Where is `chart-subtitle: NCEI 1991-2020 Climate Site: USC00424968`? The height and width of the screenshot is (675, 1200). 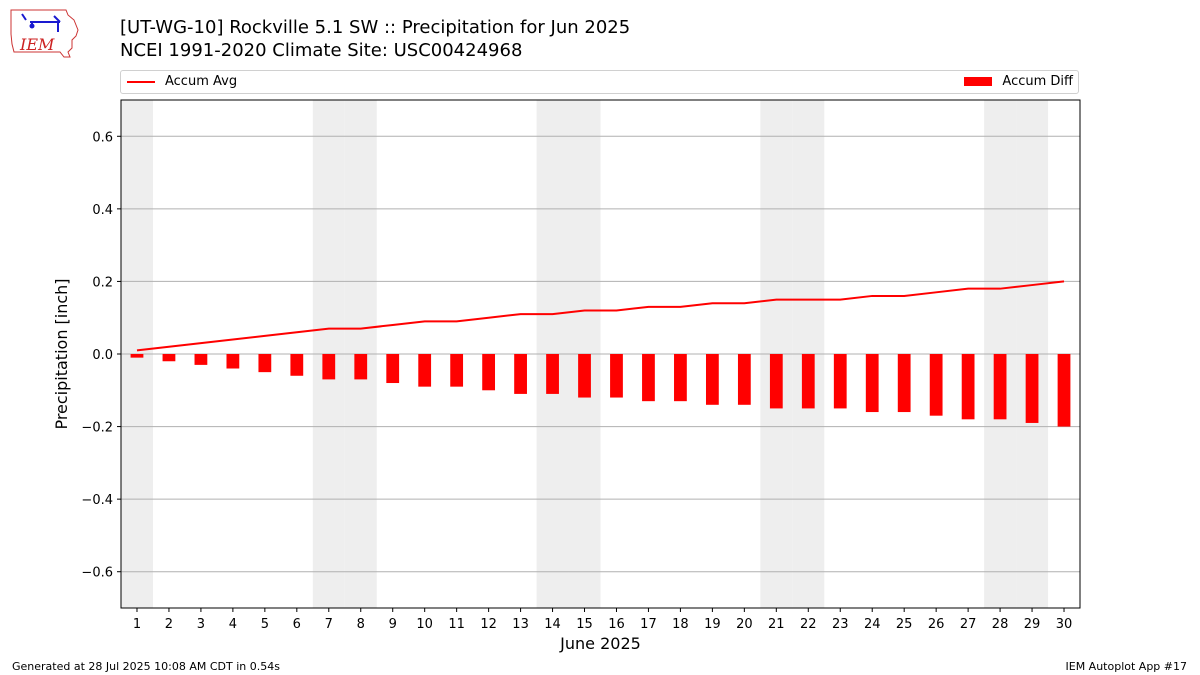
chart-subtitle: NCEI 1991-2020 Climate Site: USC00424968 is located at coordinates (321, 50).